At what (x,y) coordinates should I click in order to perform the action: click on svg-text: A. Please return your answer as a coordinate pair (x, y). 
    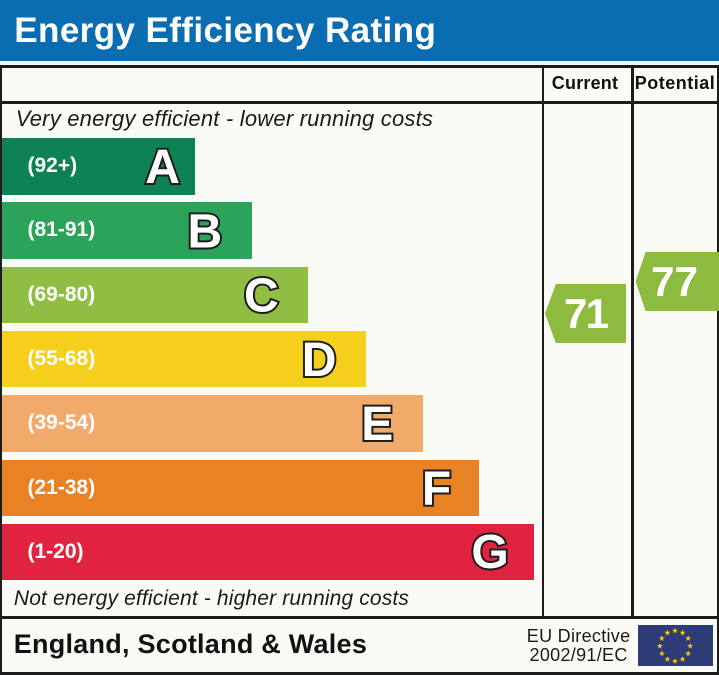
    Looking at the image, I should click on (162, 167).